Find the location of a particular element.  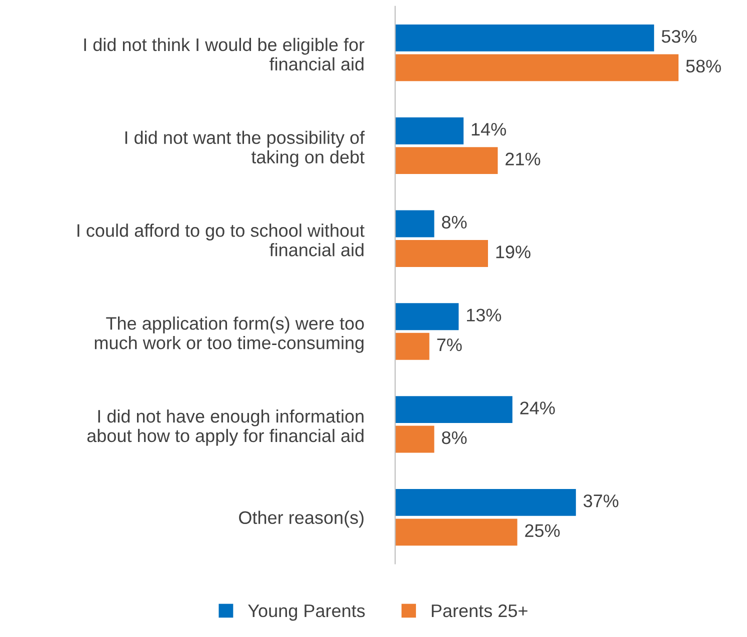

y-tick-label: Other reason(s) is located at coordinates (301, 519).